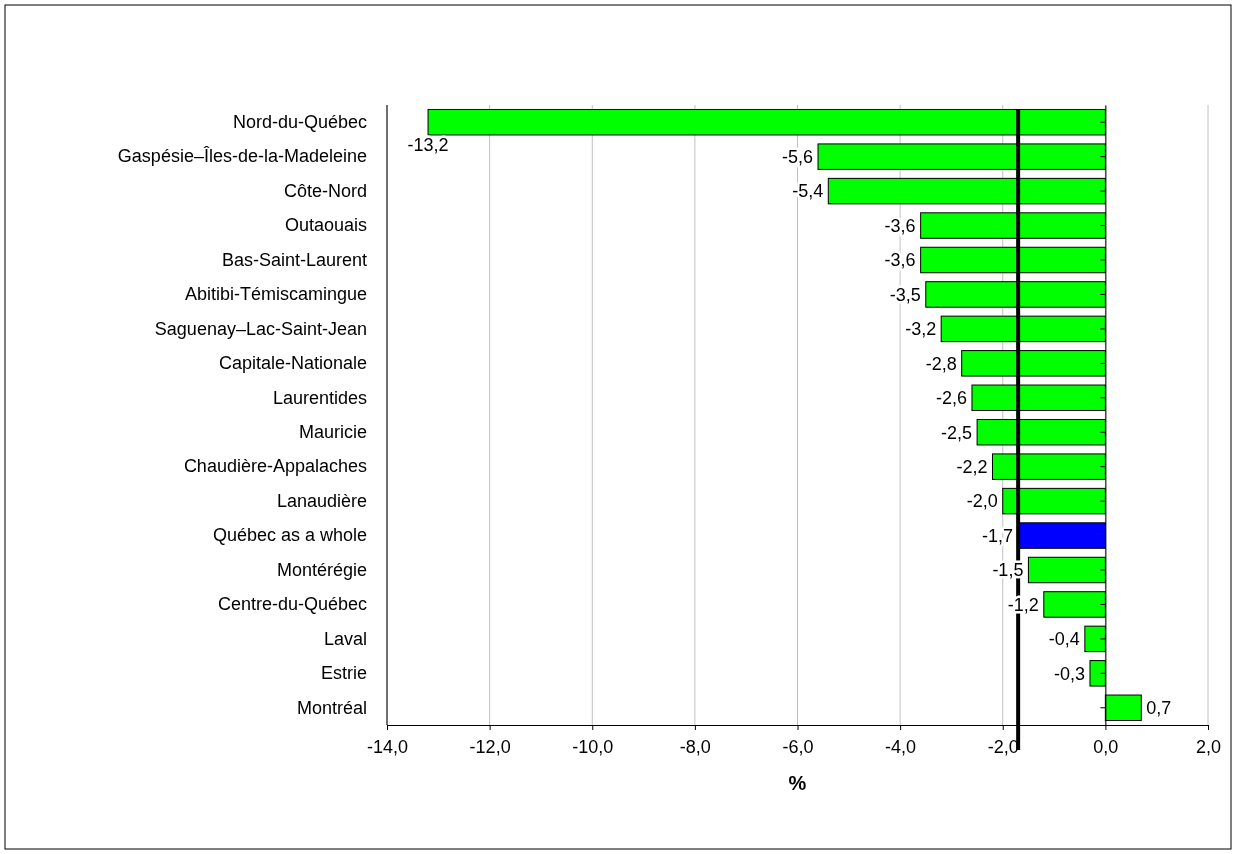  I want to click on x-axis-title: %, so click(797, 783).